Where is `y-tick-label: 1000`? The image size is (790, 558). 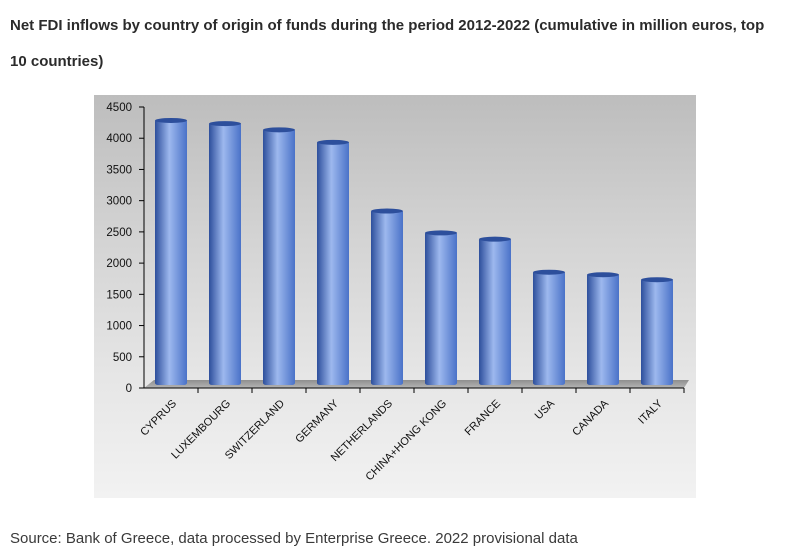
y-tick-label: 1000 is located at coordinates (119, 327).